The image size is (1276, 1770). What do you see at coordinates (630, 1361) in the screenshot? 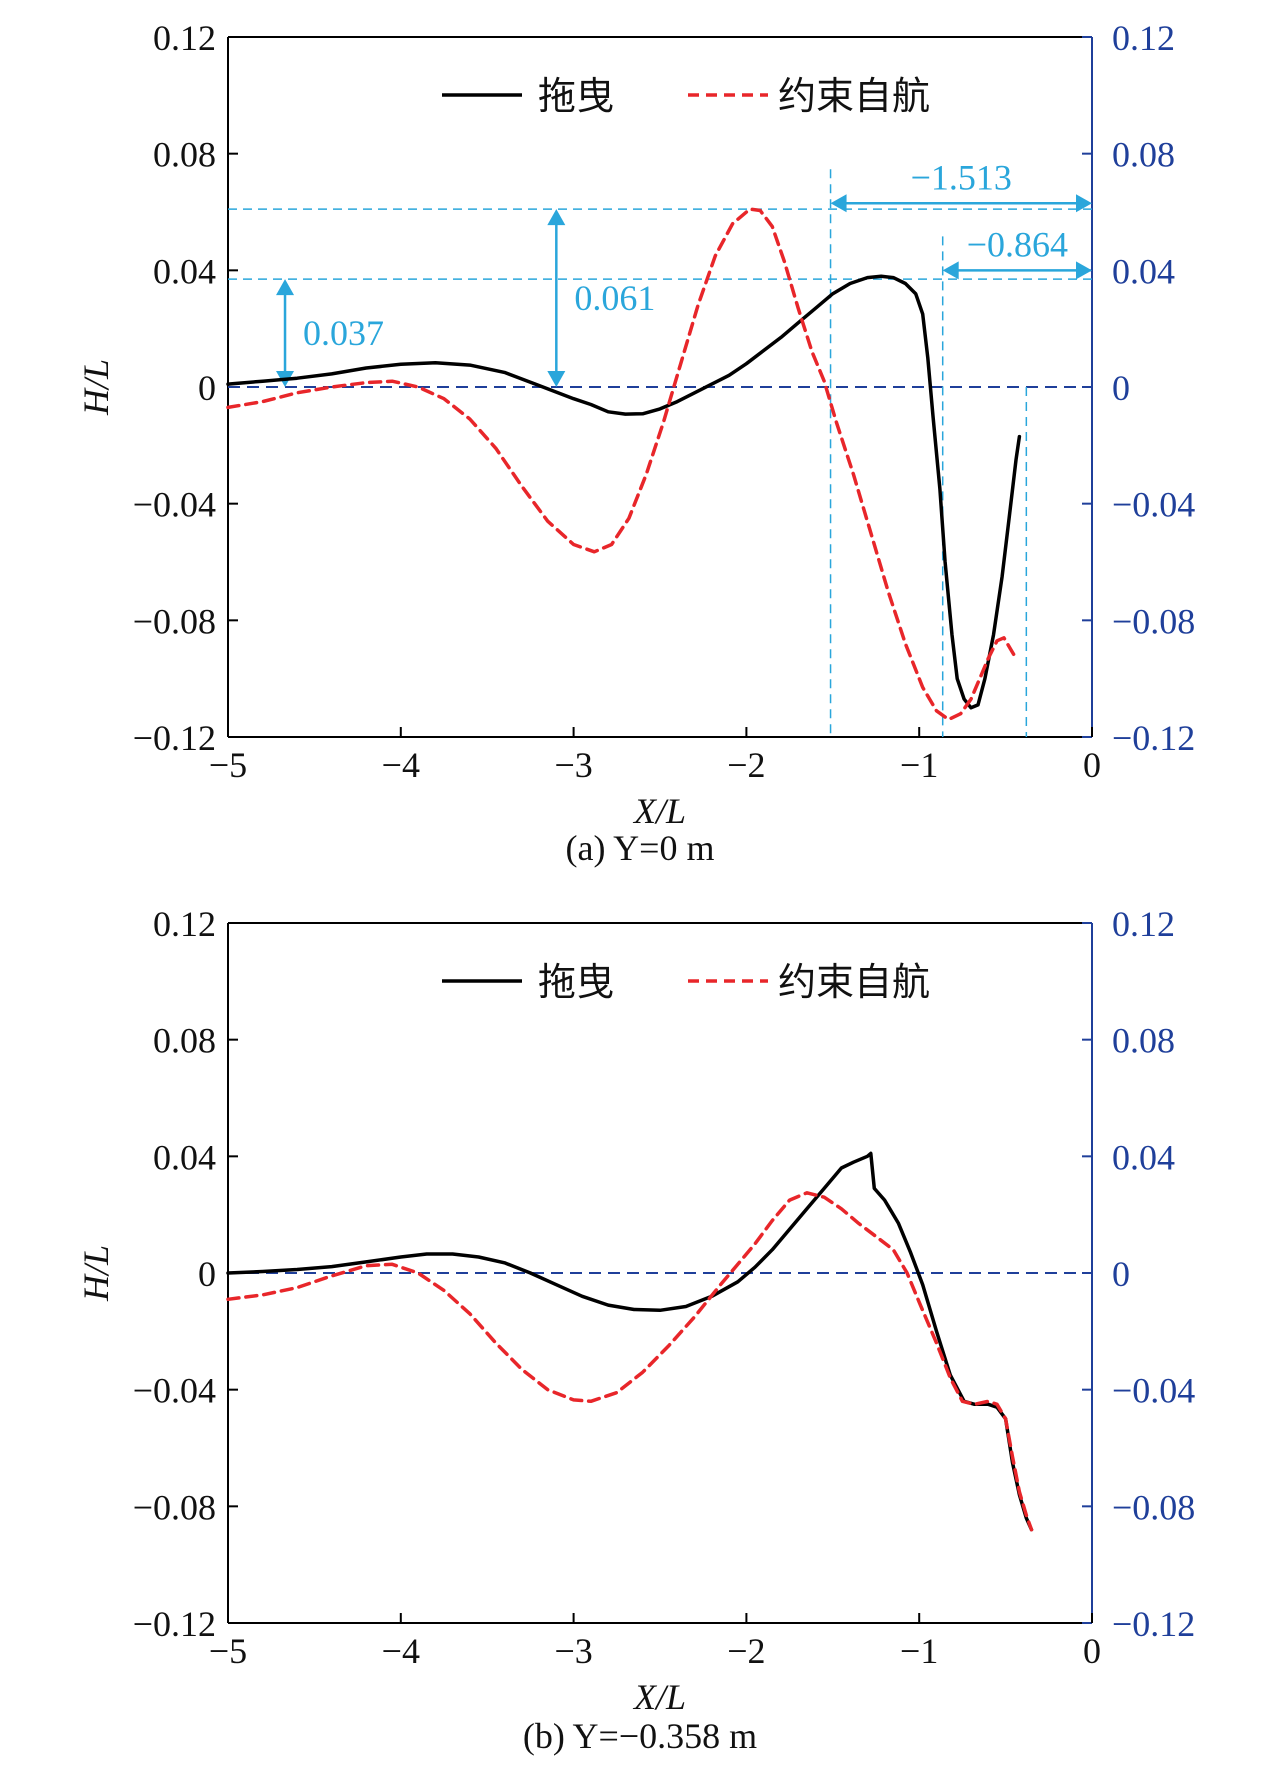
I see `series-line-self-propelled` at bounding box center [630, 1361].